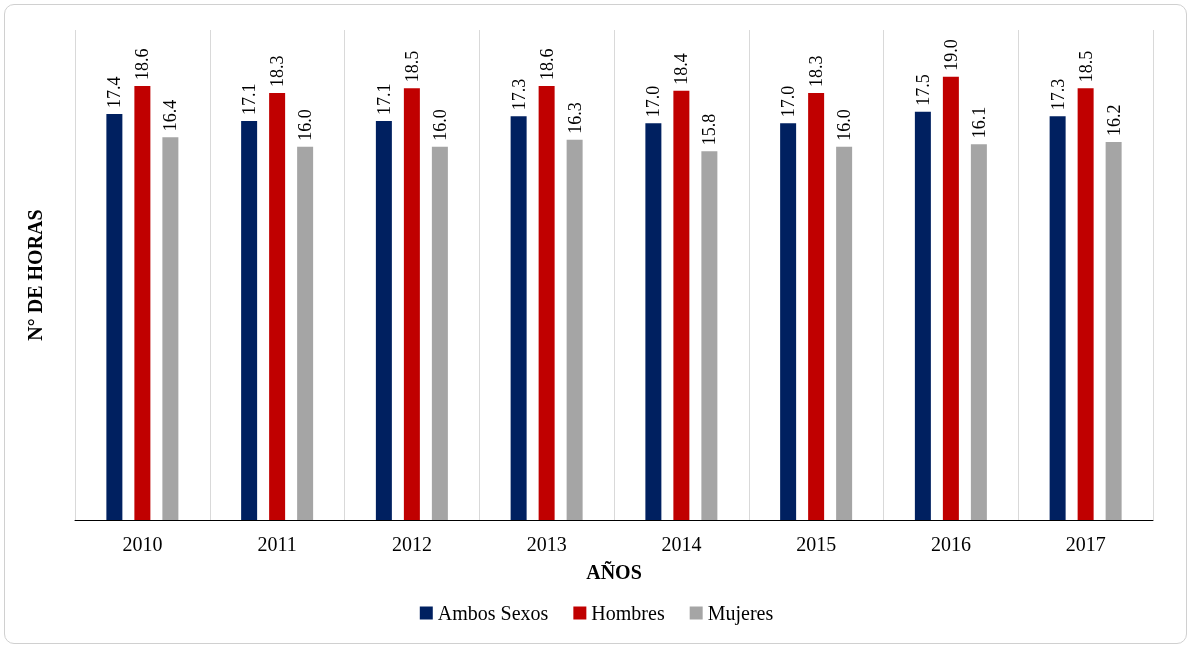 This screenshot has height=650, width=1193. Describe the element at coordinates (546, 544) in the screenshot. I see `x-tick-label: 2013` at that location.